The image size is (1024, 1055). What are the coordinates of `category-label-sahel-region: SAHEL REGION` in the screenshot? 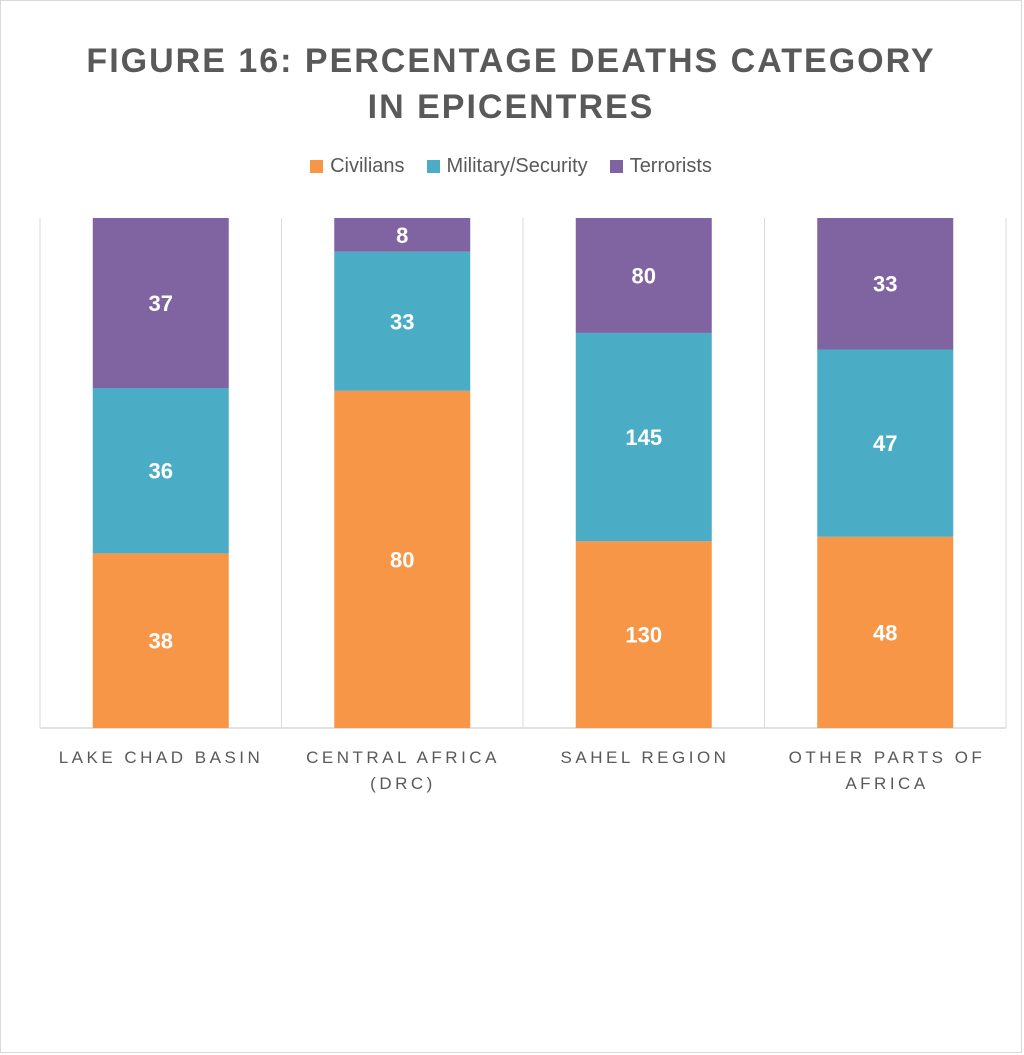 It's located at (645, 758).